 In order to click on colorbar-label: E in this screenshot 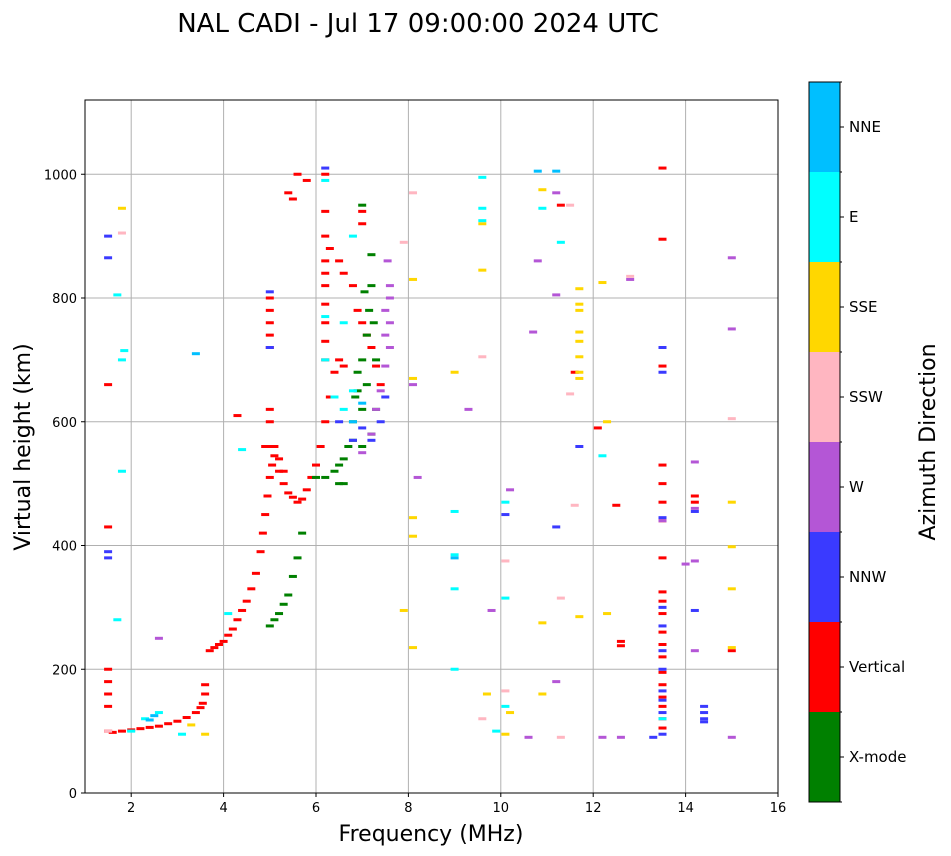, I will do `click(853, 217)`.